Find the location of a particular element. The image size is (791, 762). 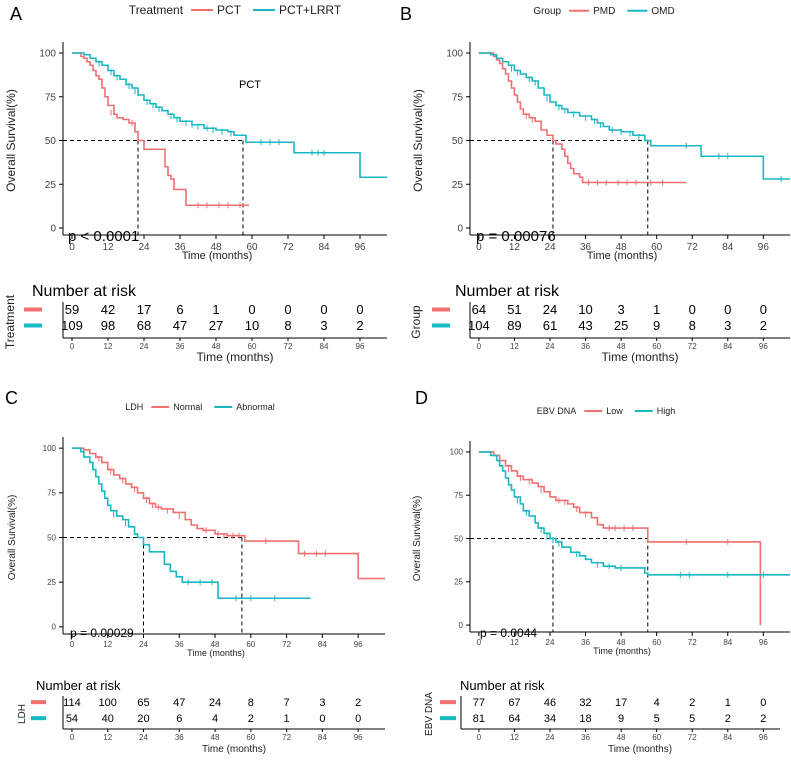

risk-count: 81 is located at coordinates (479, 719).